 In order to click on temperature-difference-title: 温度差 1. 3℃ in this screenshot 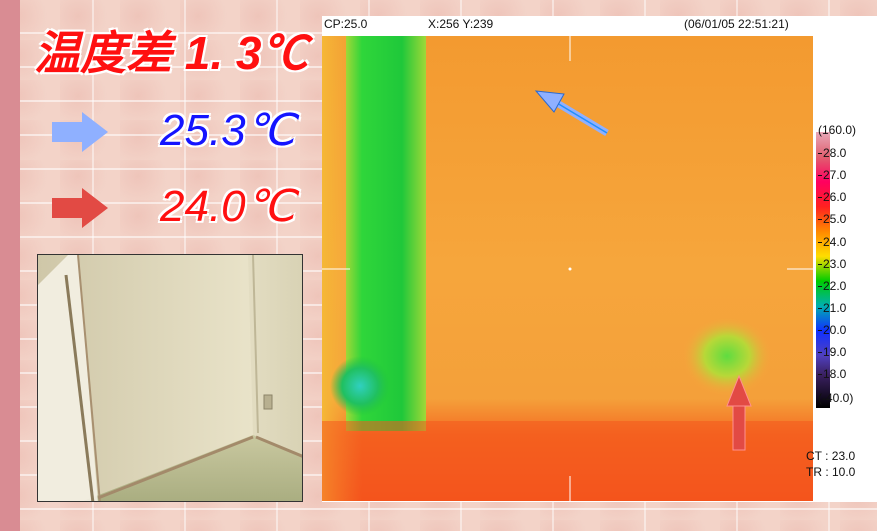, I will do `click(171, 53)`.